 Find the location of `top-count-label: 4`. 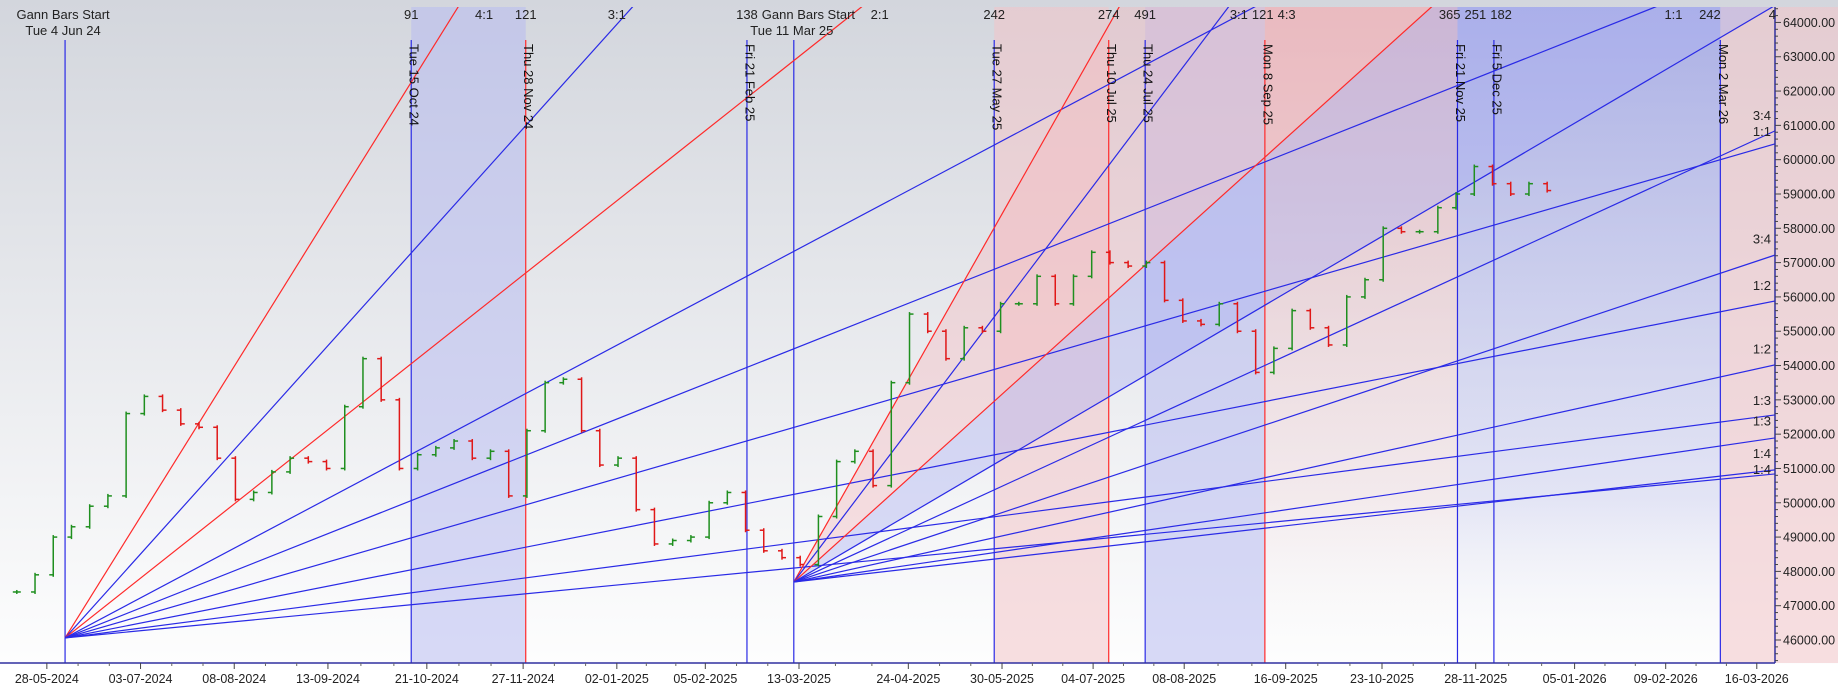

top-count-label: 4 is located at coordinates (1772, 14).